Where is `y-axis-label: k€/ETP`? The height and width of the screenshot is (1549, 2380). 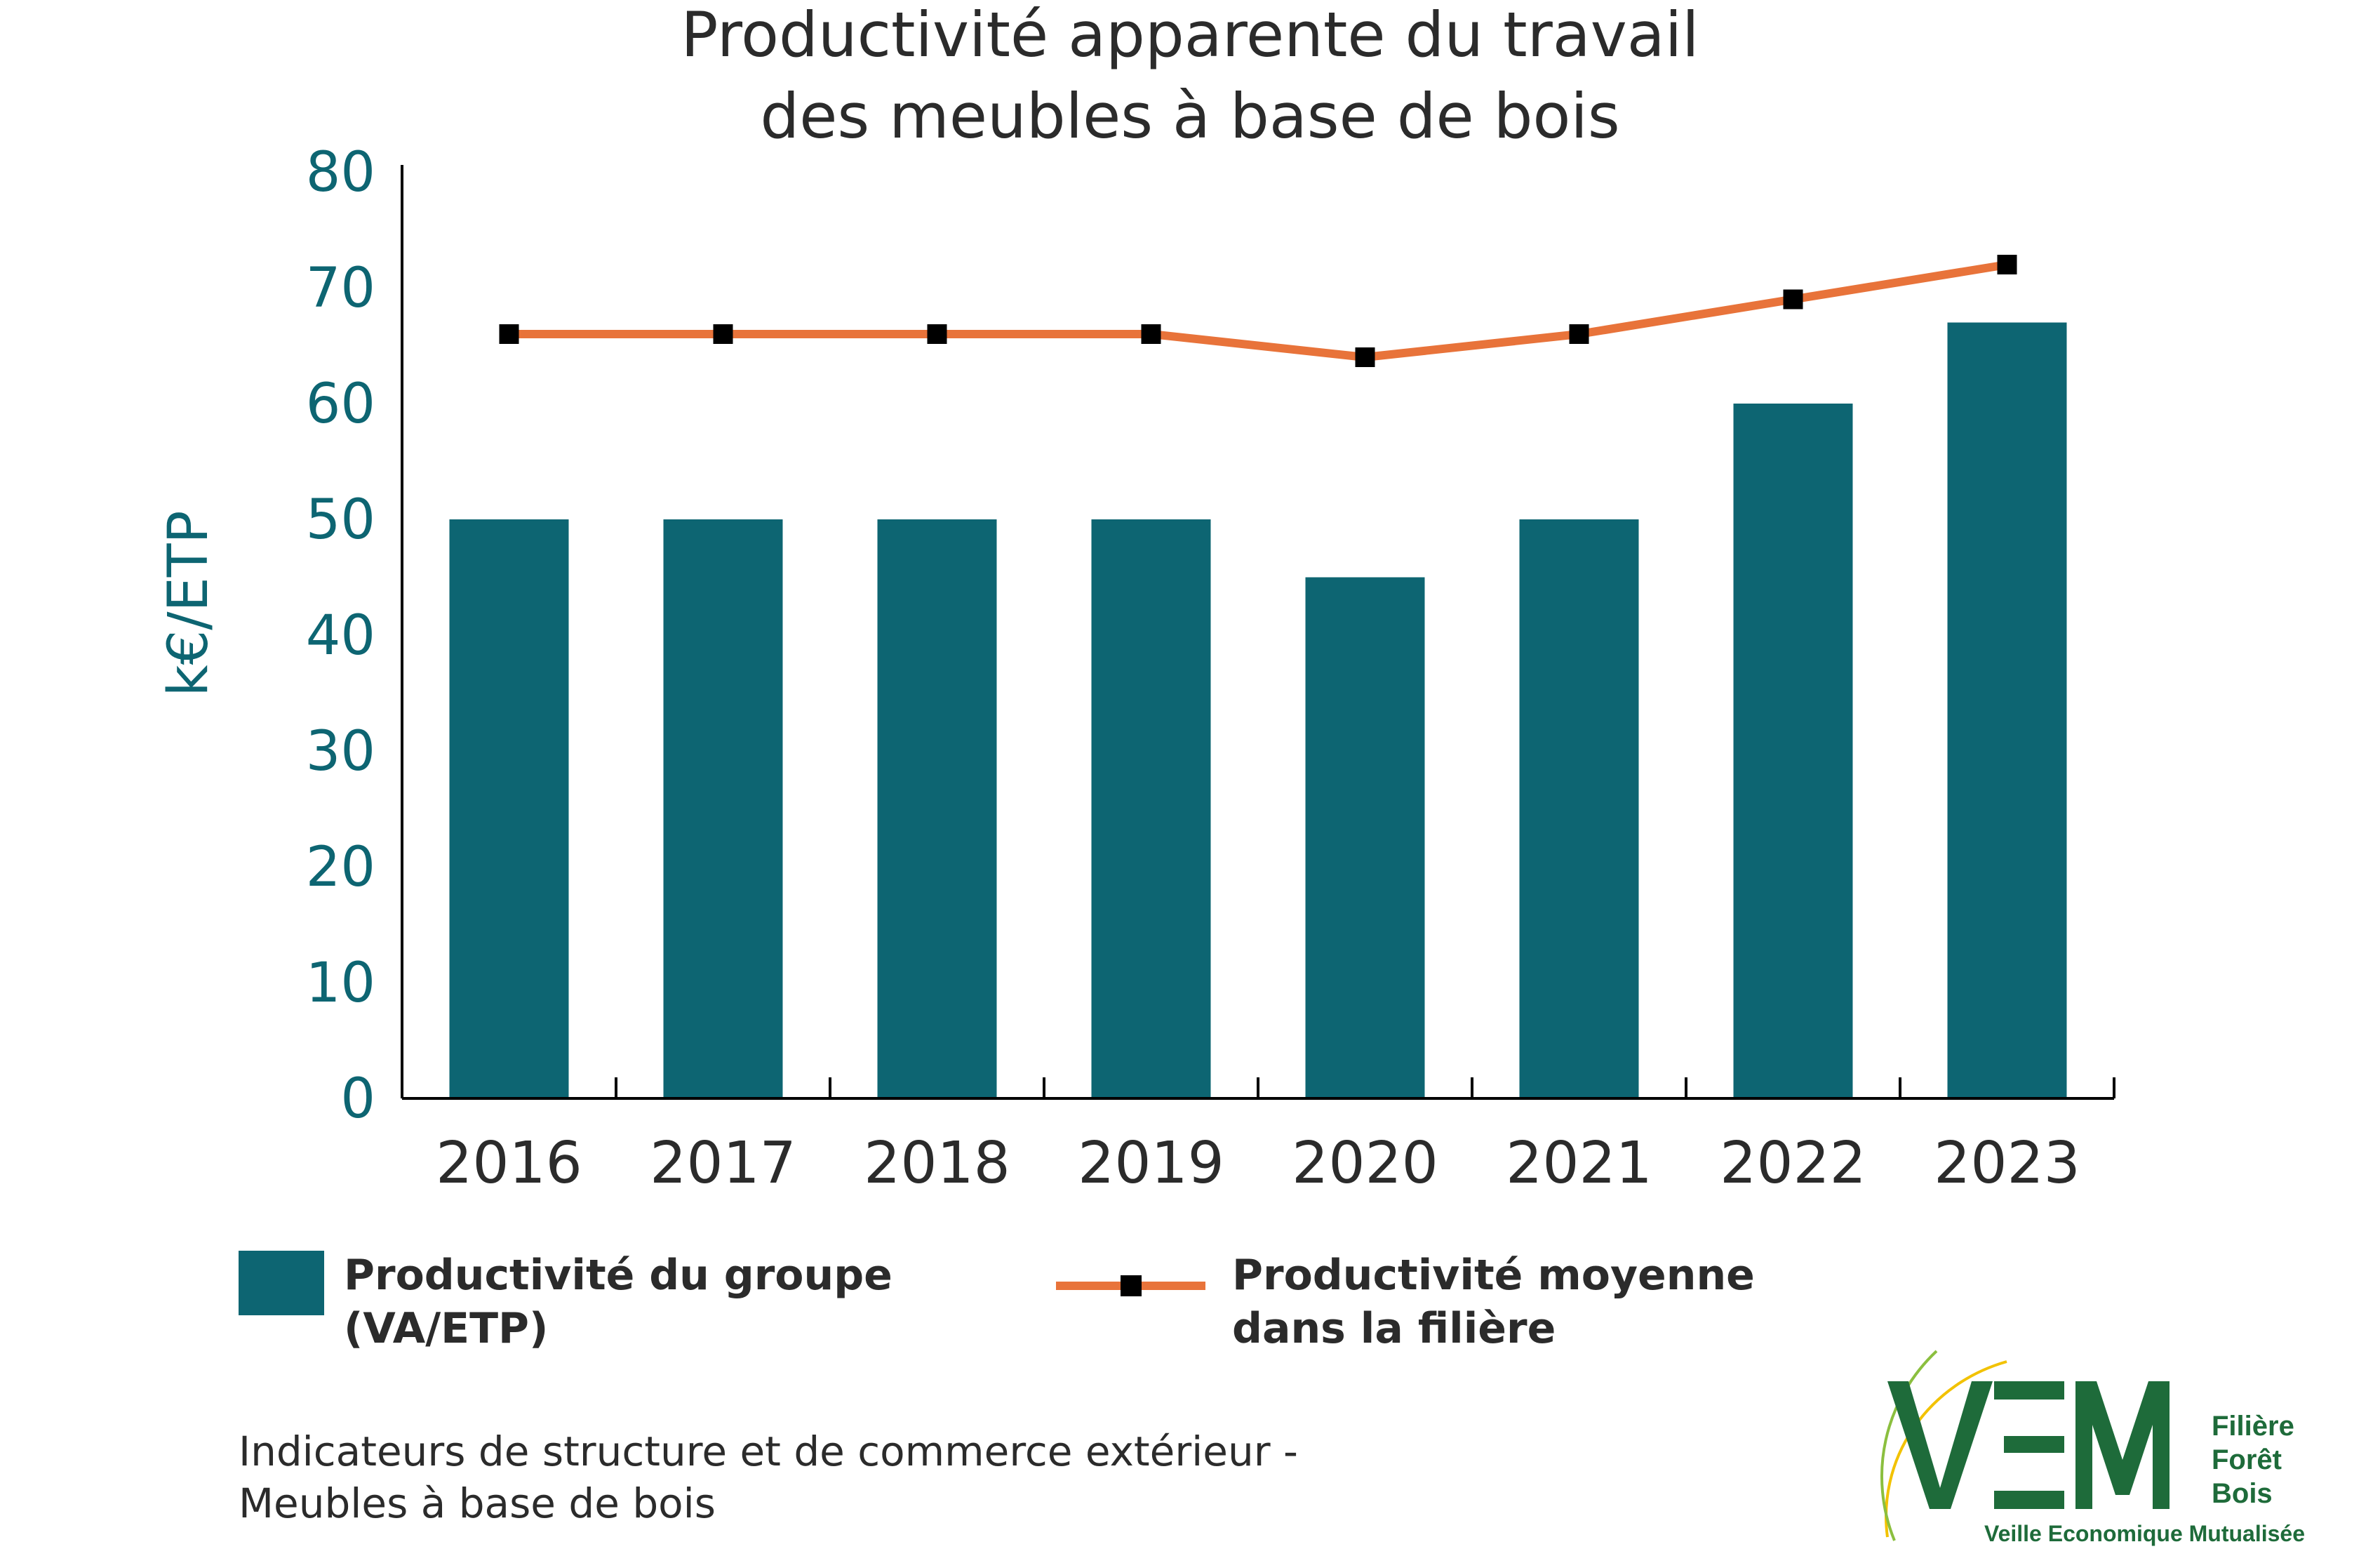
y-axis-label: k€/ETP is located at coordinates (188, 603).